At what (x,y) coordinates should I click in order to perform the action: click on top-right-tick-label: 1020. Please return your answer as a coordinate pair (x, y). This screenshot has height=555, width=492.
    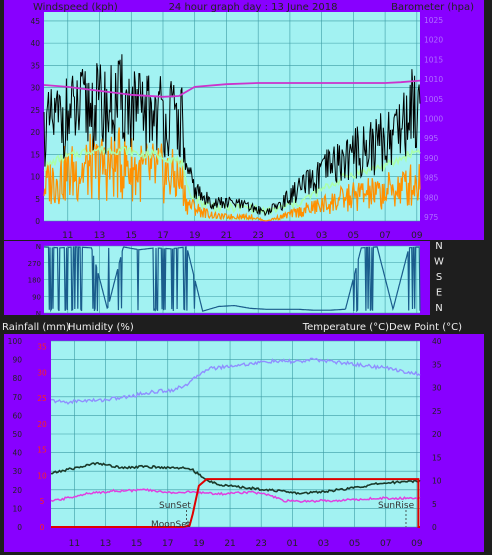
    Looking at the image, I should click on (433, 40).